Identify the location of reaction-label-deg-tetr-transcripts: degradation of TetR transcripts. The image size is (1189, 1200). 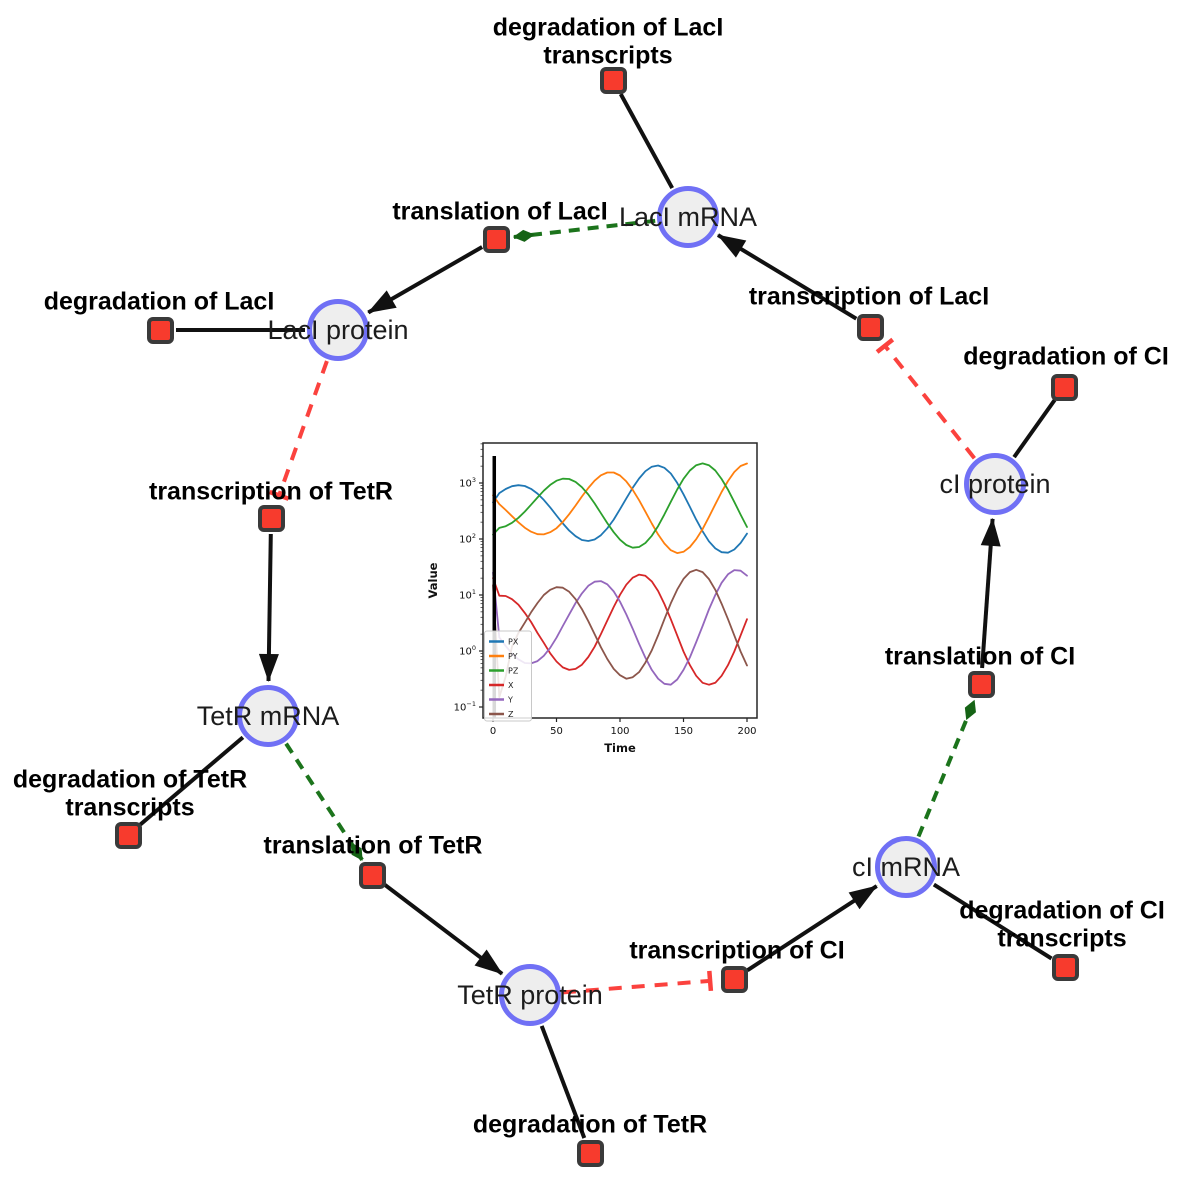
(130, 793).